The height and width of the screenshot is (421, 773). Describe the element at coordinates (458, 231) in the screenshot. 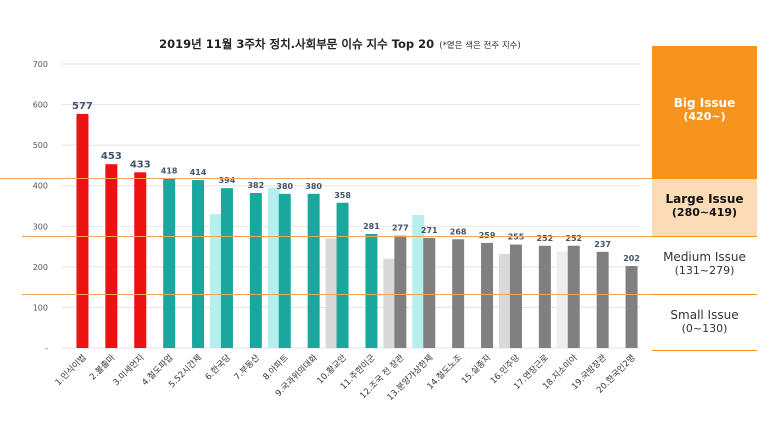

I see `data-label: 268` at that location.